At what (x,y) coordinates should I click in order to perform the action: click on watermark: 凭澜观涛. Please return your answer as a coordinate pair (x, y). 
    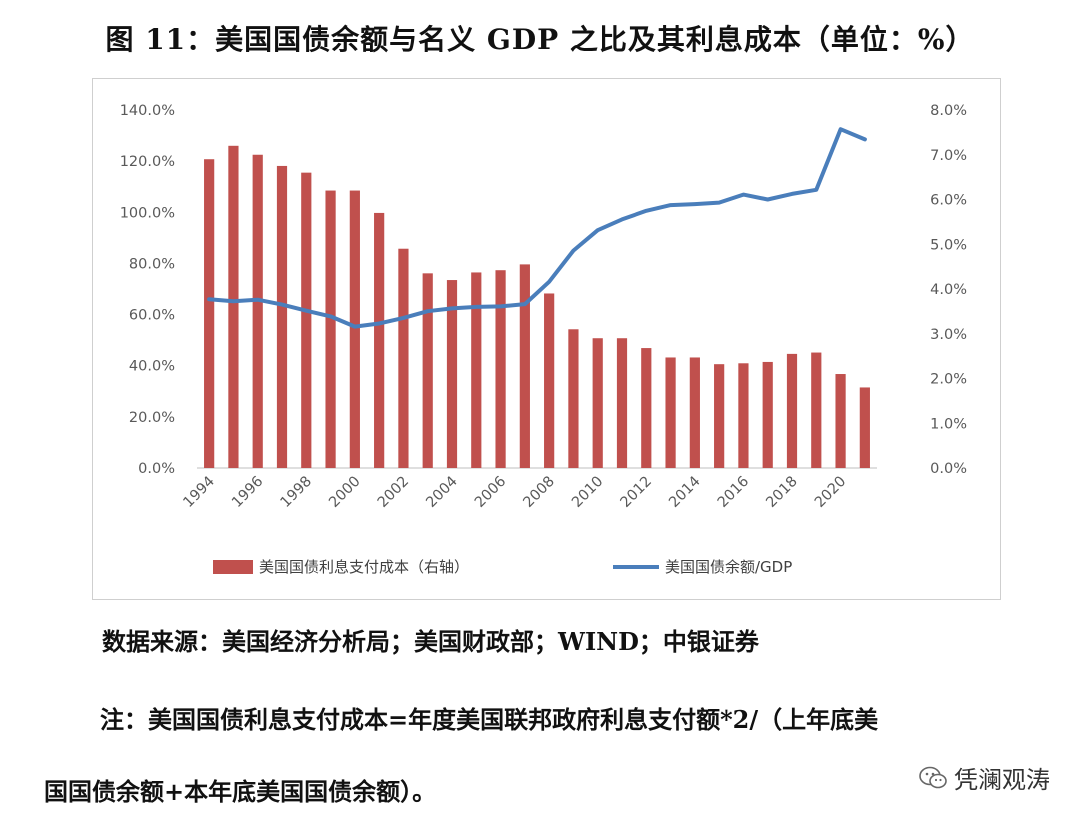
    Looking at the image, I should click on (984, 777).